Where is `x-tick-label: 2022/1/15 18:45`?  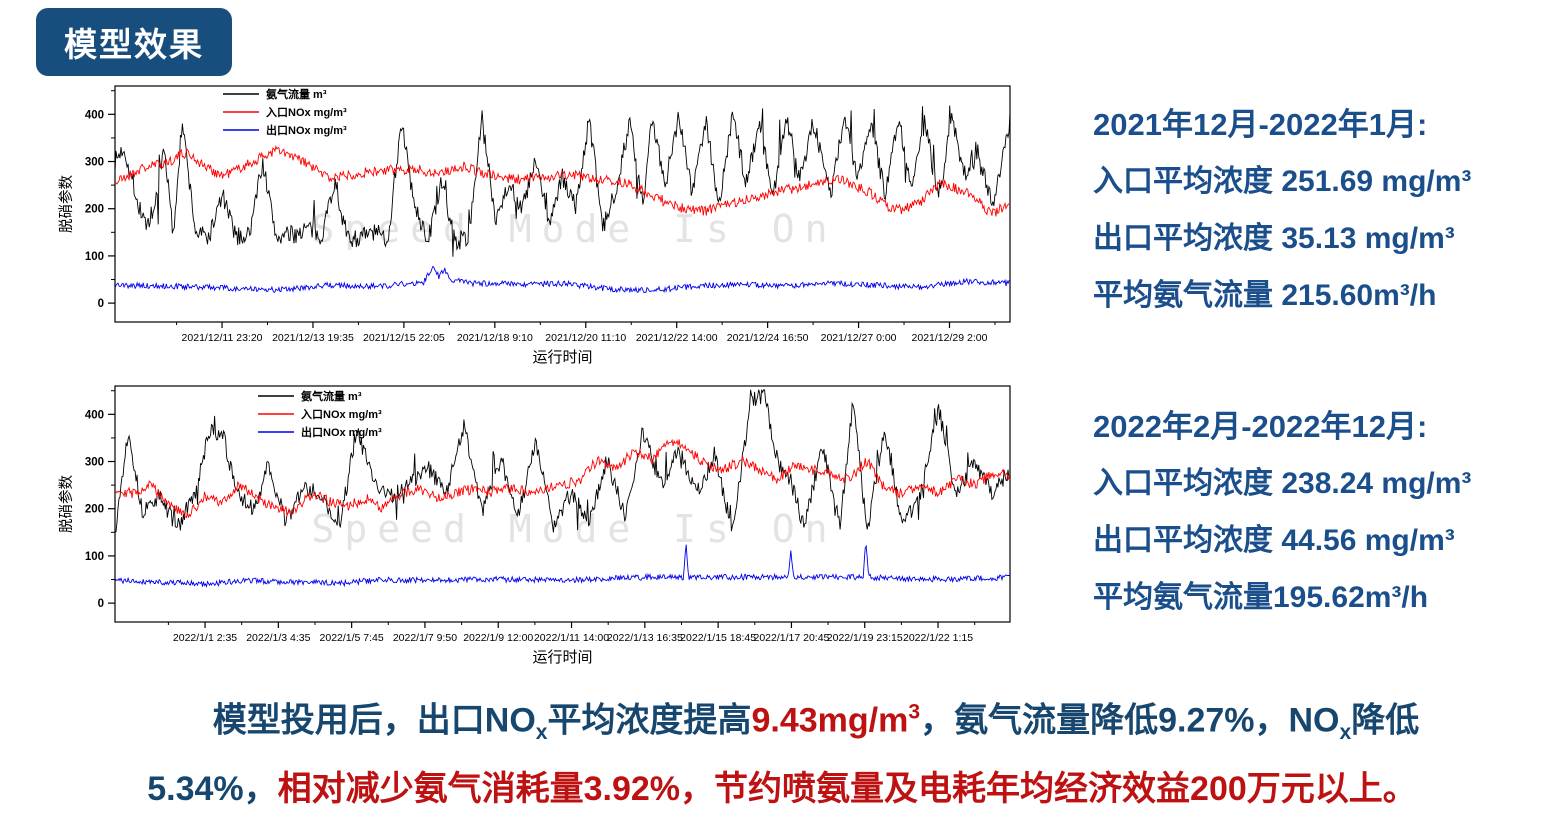 x-tick-label: 2022/1/15 18:45 is located at coordinates (718, 638).